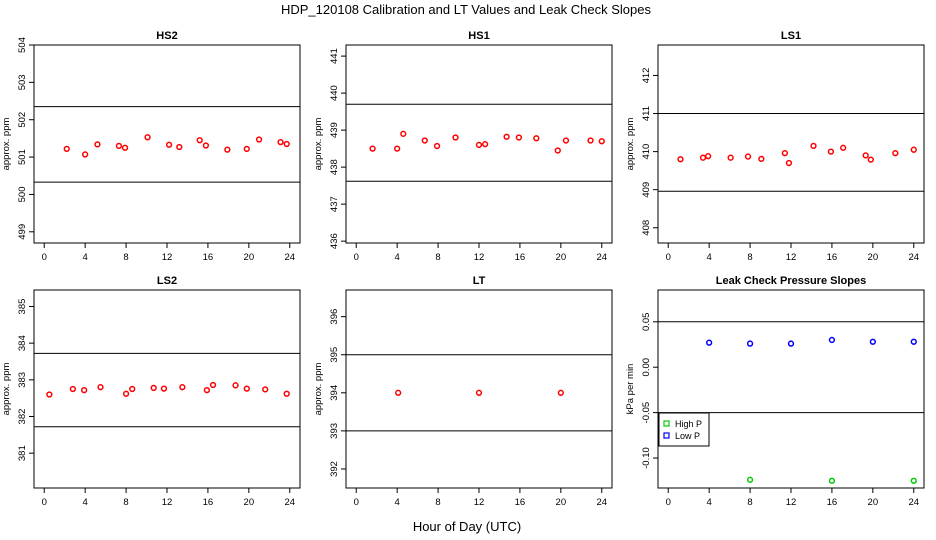 This screenshot has height=540, width=936. What do you see at coordinates (646, 152) in the screenshot?
I see `y-tick-label: 410` at bounding box center [646, 152].